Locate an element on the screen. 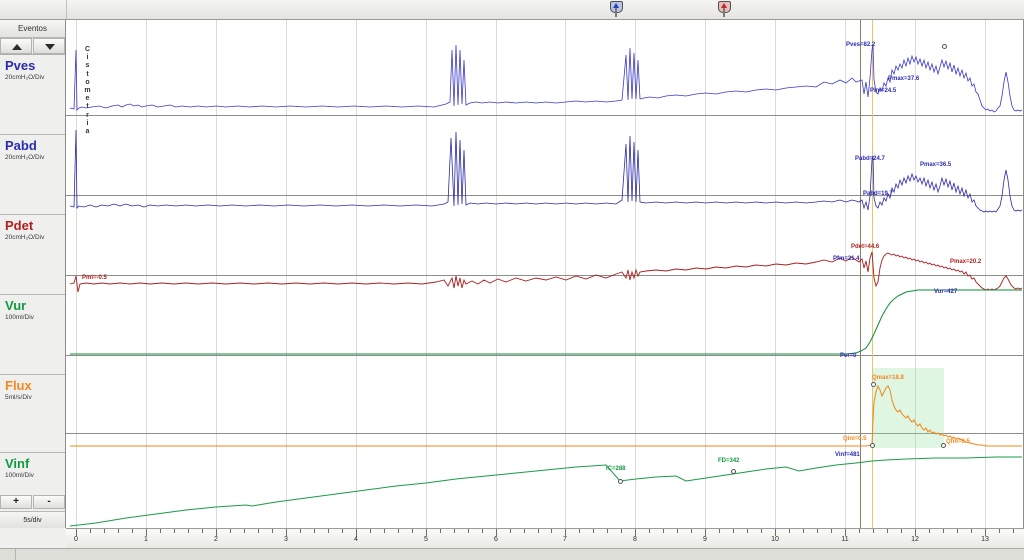  band-separator is located at coordinates (545, 275).